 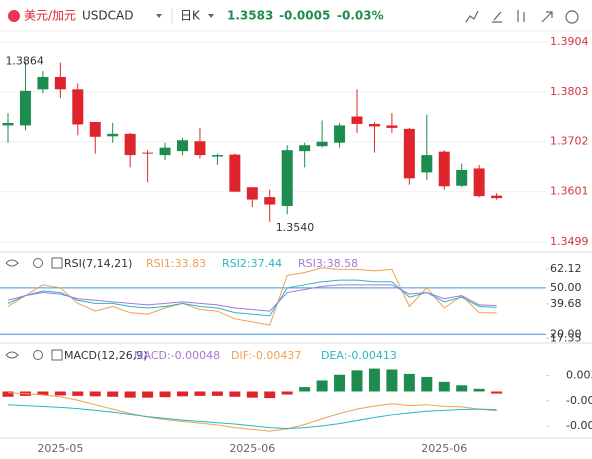 I want to click on rsi-line, so click(x=252, y=298).